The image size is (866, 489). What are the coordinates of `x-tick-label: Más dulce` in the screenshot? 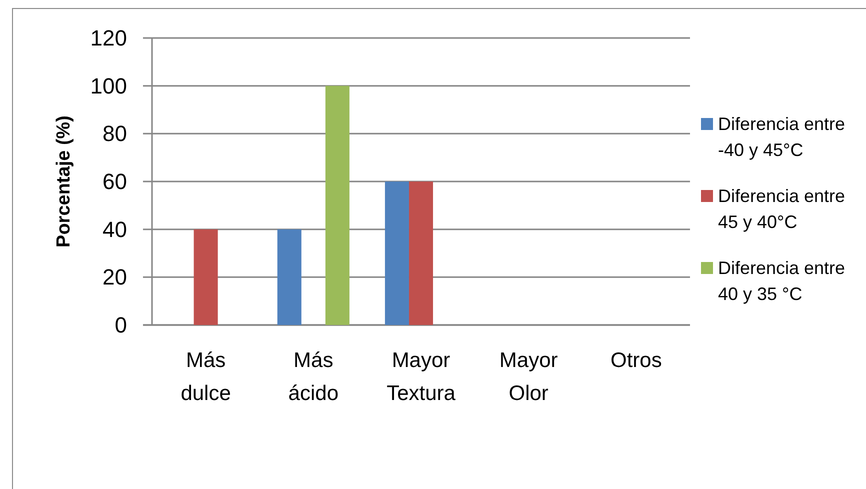 It's located at (205, 376).